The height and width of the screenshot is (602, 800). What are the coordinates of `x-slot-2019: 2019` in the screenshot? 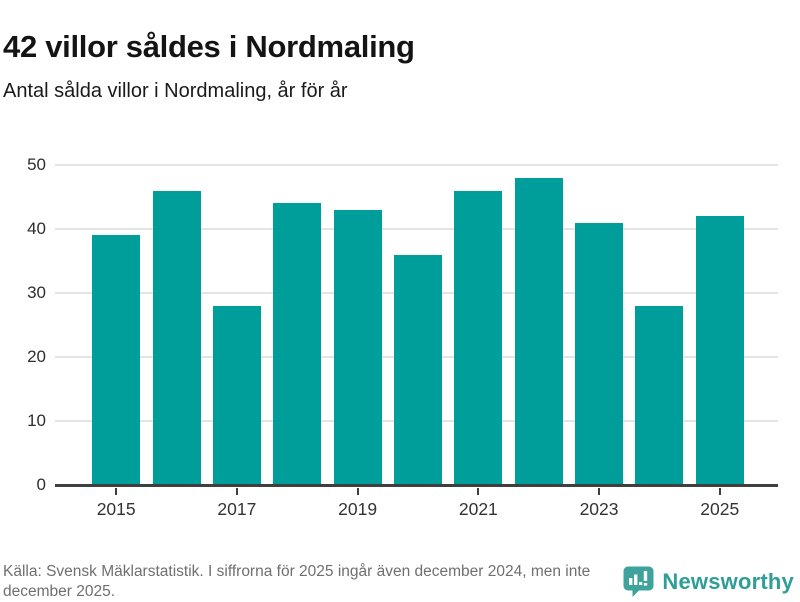 It's located at (357, 504).